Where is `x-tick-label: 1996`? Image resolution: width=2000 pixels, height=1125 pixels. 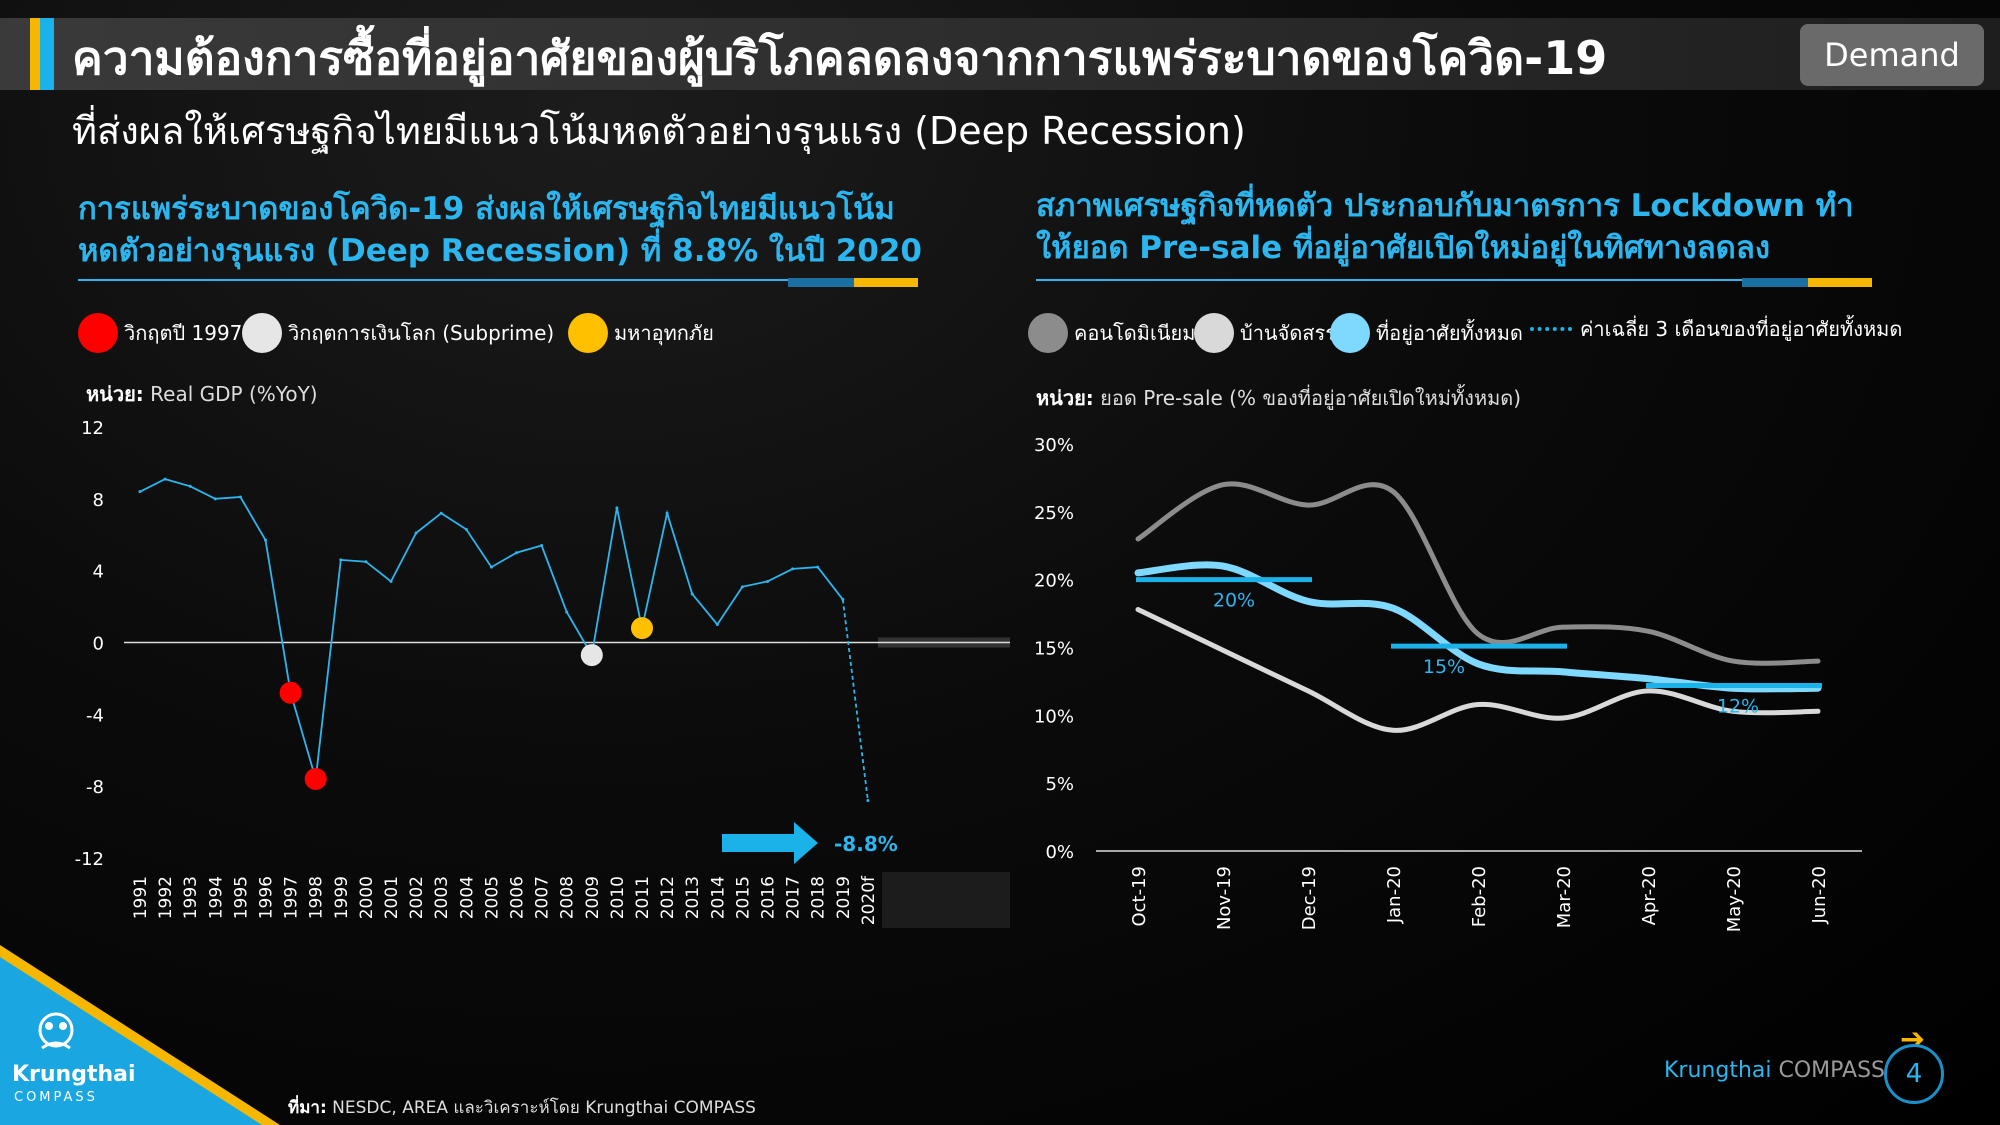 x-tick-label: 1996 is located at coordinates (267, 897).